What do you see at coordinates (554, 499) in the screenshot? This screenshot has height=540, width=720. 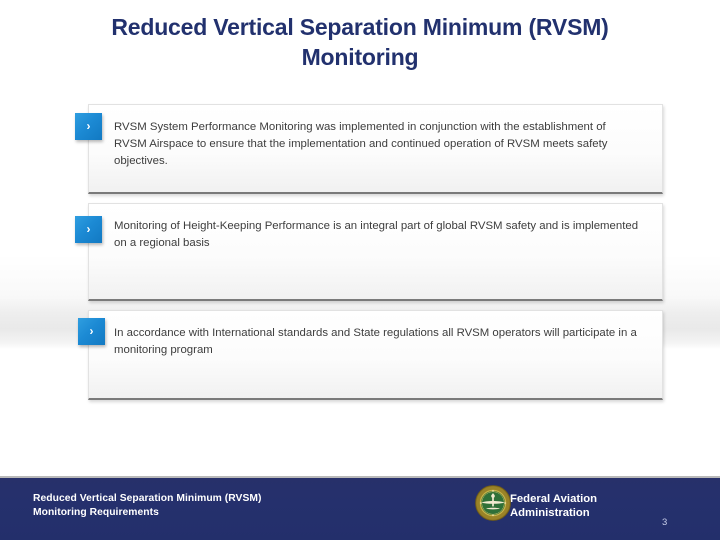 I see `faa-brand-line1: Federal Aviation` at bounding box center [554, 499].